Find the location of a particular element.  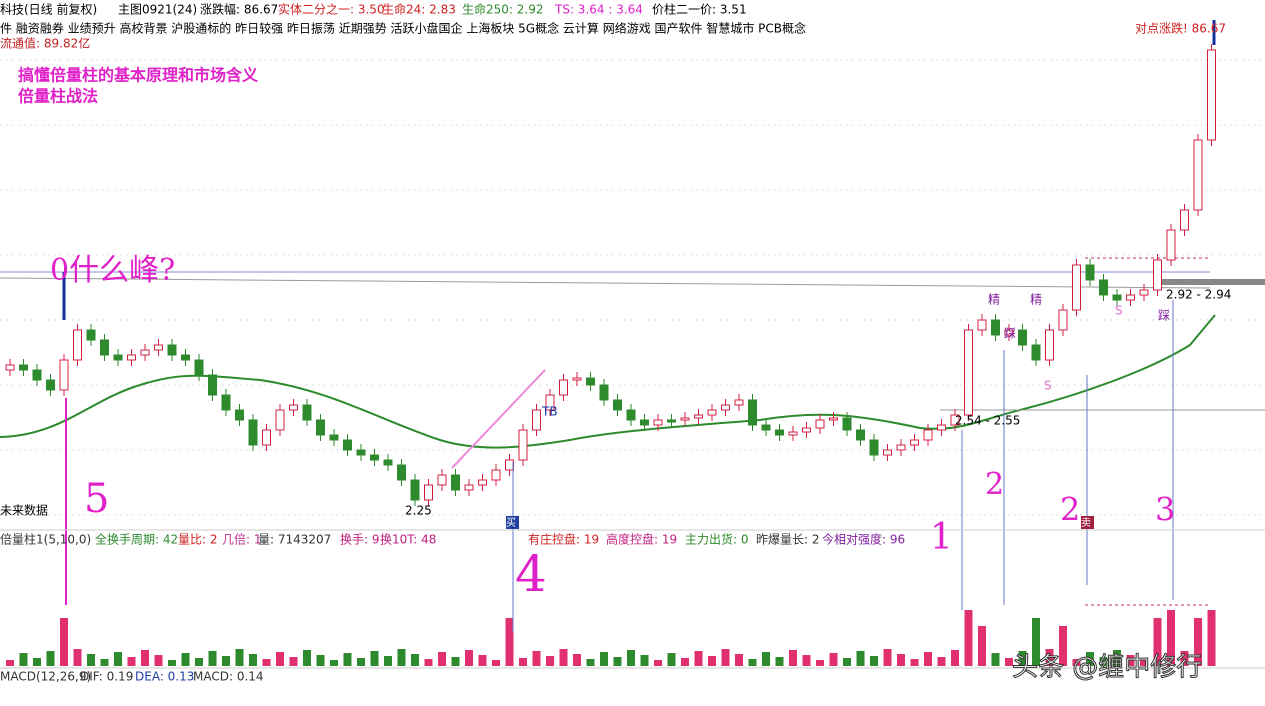

macd-item: MACD(12,26,9) is located at coordinates (45, 677).